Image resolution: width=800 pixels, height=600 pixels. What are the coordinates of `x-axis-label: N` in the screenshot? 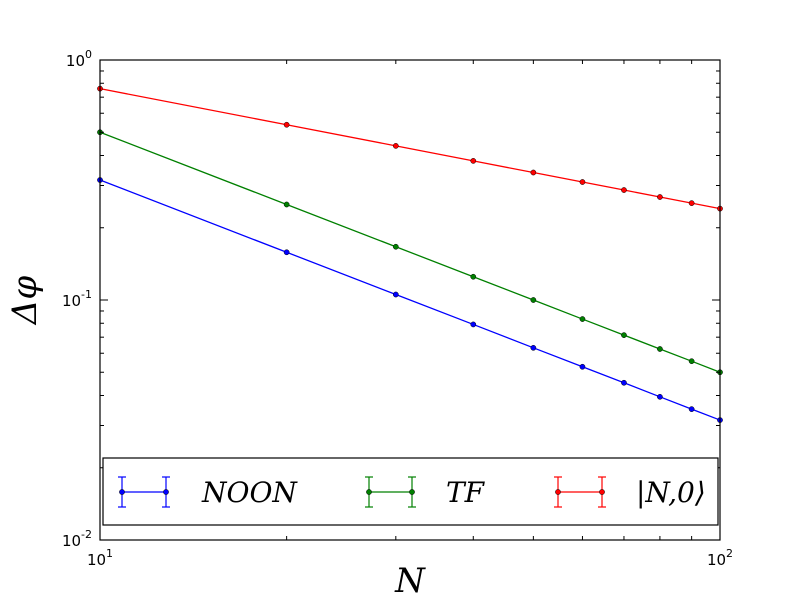 It's located at (410, 580).